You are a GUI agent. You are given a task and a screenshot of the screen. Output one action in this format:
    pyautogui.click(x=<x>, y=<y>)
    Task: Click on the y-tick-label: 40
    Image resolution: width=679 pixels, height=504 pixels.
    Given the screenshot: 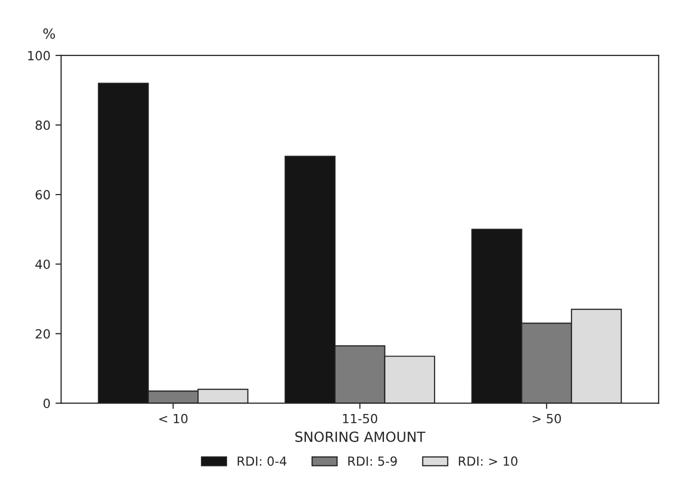 What is the action you would take?
    pyautogui.click(x=42, y=265)
    